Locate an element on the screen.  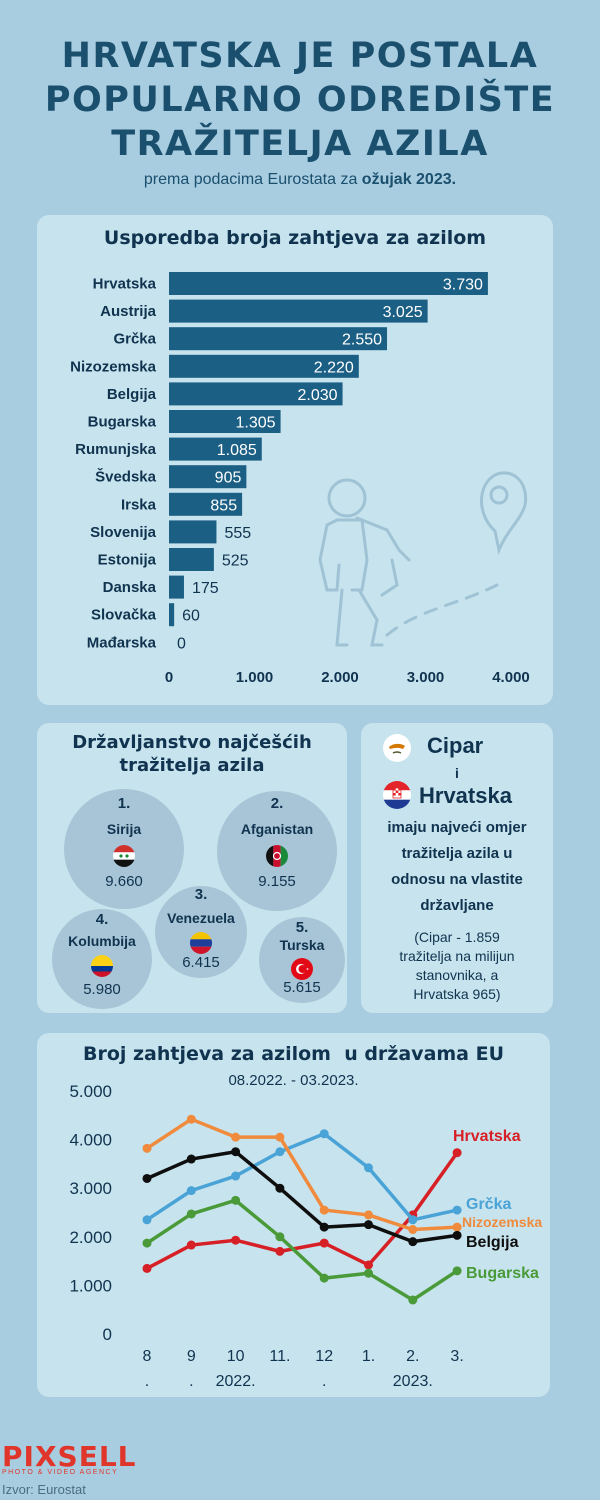
colombia-flag-icon is located at coordinates (102, 966).